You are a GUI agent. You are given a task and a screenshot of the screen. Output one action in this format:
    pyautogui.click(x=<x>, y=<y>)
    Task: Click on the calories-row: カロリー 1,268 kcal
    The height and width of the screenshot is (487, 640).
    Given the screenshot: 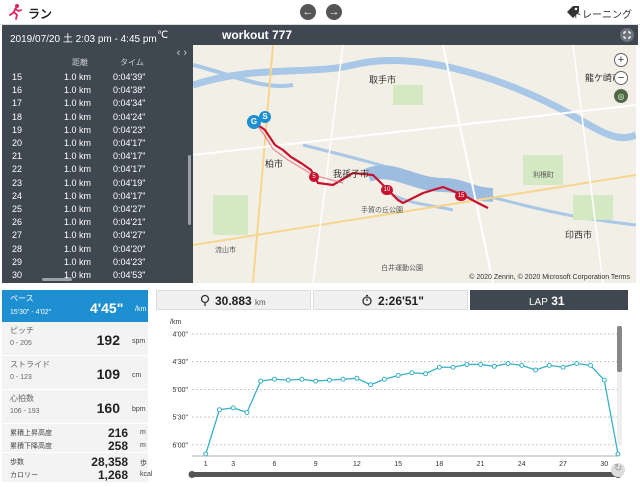 What is the action you would take?
    pyautogui.click(x=81, y=475)
    